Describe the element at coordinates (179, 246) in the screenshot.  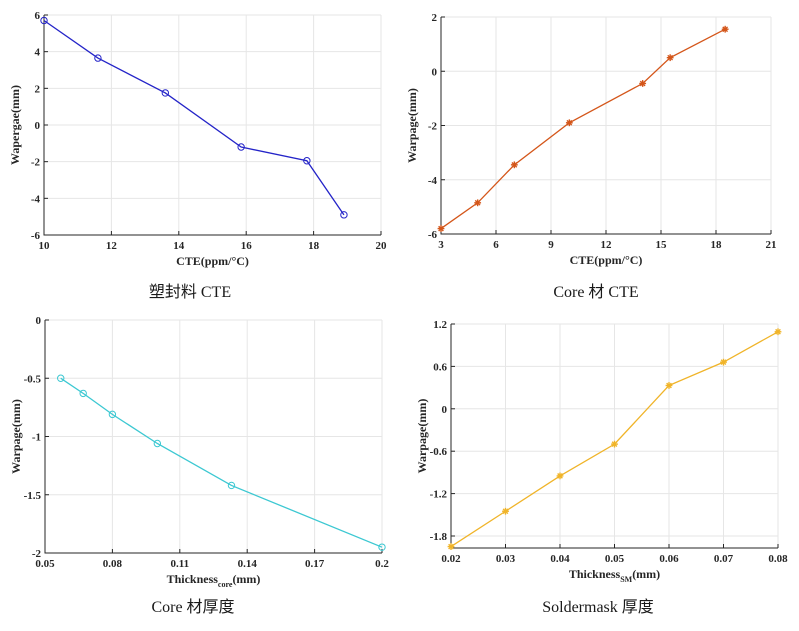
I see `x-tick-label: 14` at that location.